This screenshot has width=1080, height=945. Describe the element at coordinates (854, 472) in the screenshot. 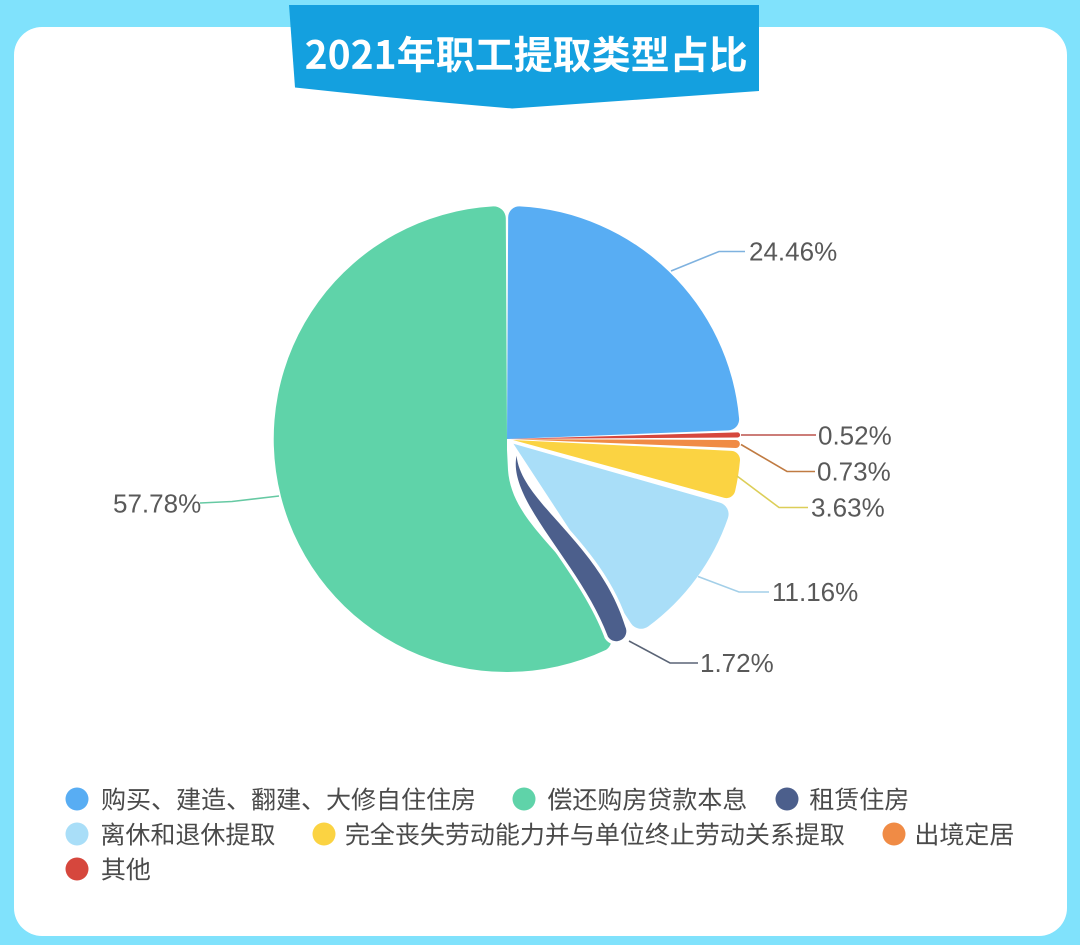

I see `svg-text: 0.73%` at that location.